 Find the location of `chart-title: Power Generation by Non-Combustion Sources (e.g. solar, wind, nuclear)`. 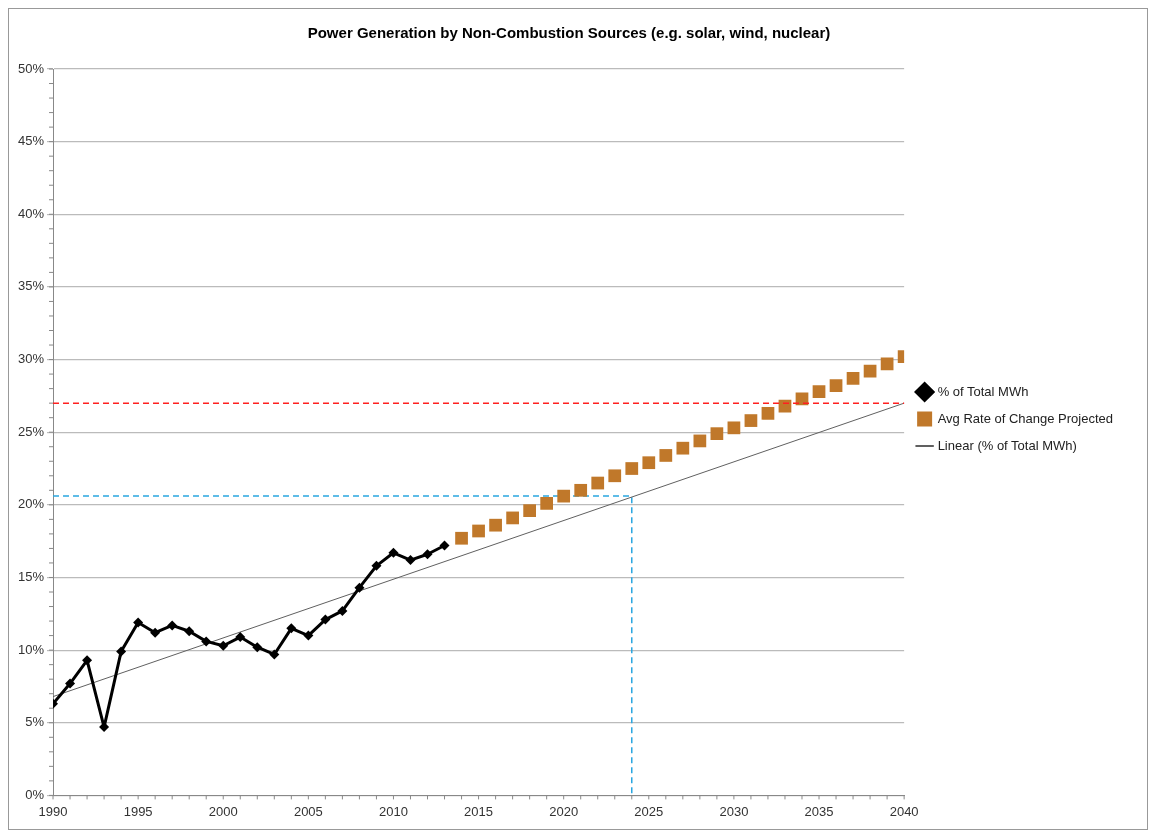

chart-title: Power Generation by Non-Combustion Sources (e.g. solar, wind, nuclear) is located at coordinates (569, 33).